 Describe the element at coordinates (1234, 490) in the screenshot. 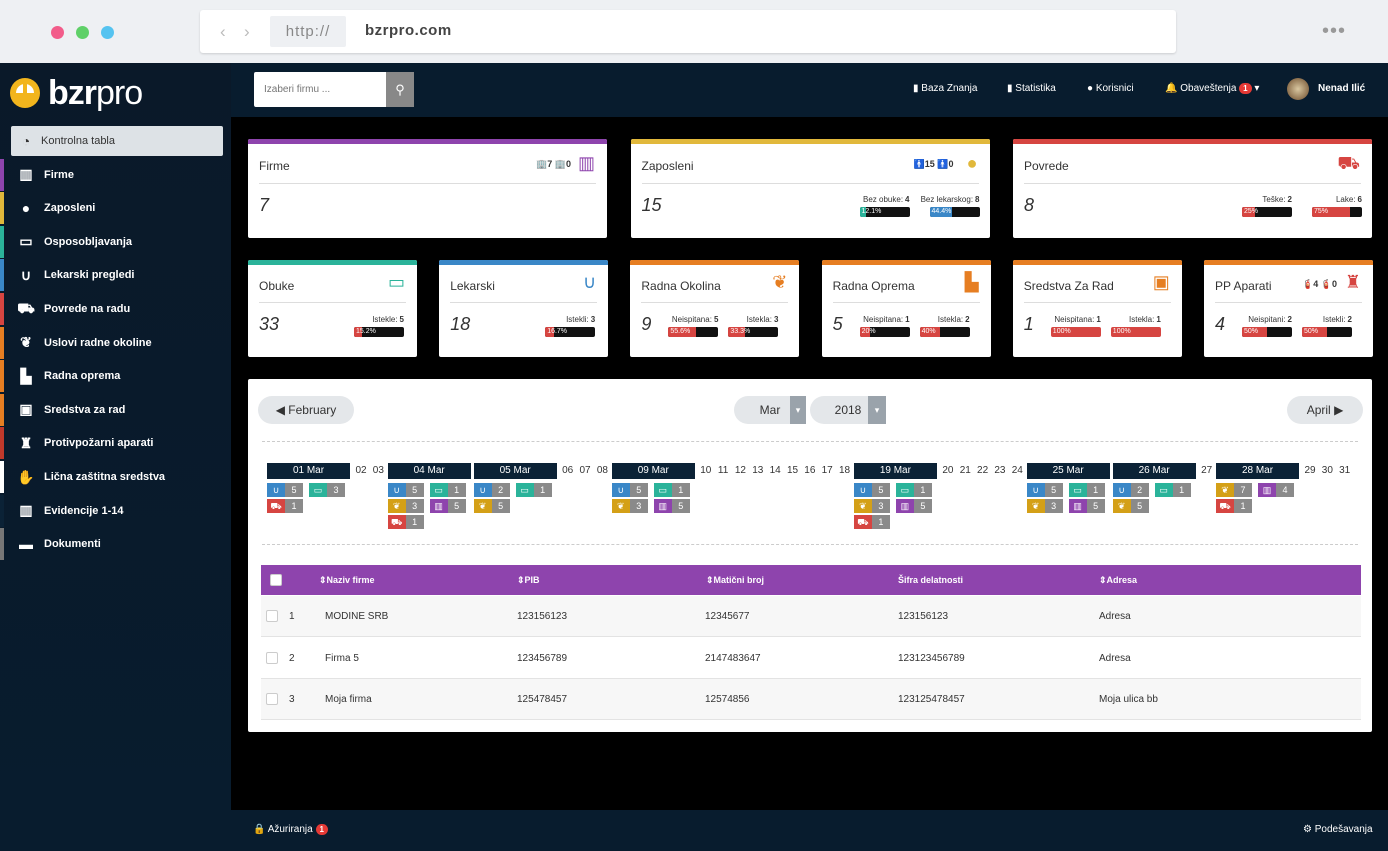

I see `calendar-event: ❦ 7` at that location.